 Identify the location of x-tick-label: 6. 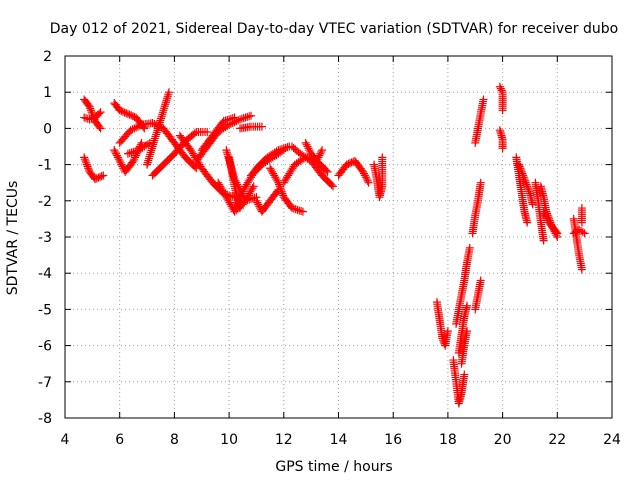
(119, 440).